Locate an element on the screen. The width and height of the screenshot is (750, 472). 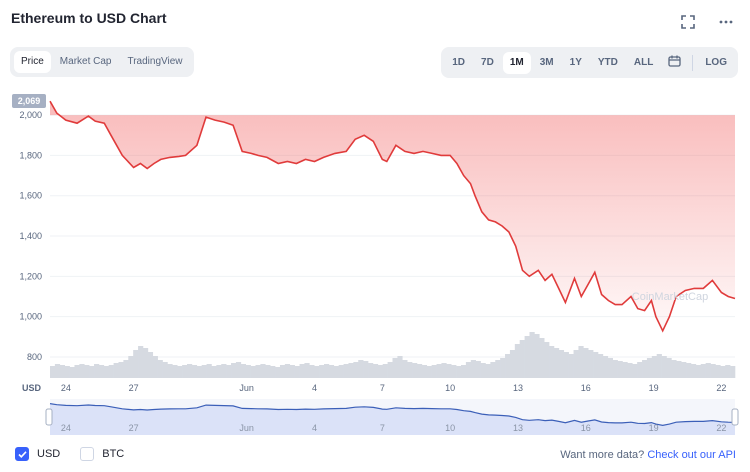
more-options-icon is located at coordinates (726, 22).